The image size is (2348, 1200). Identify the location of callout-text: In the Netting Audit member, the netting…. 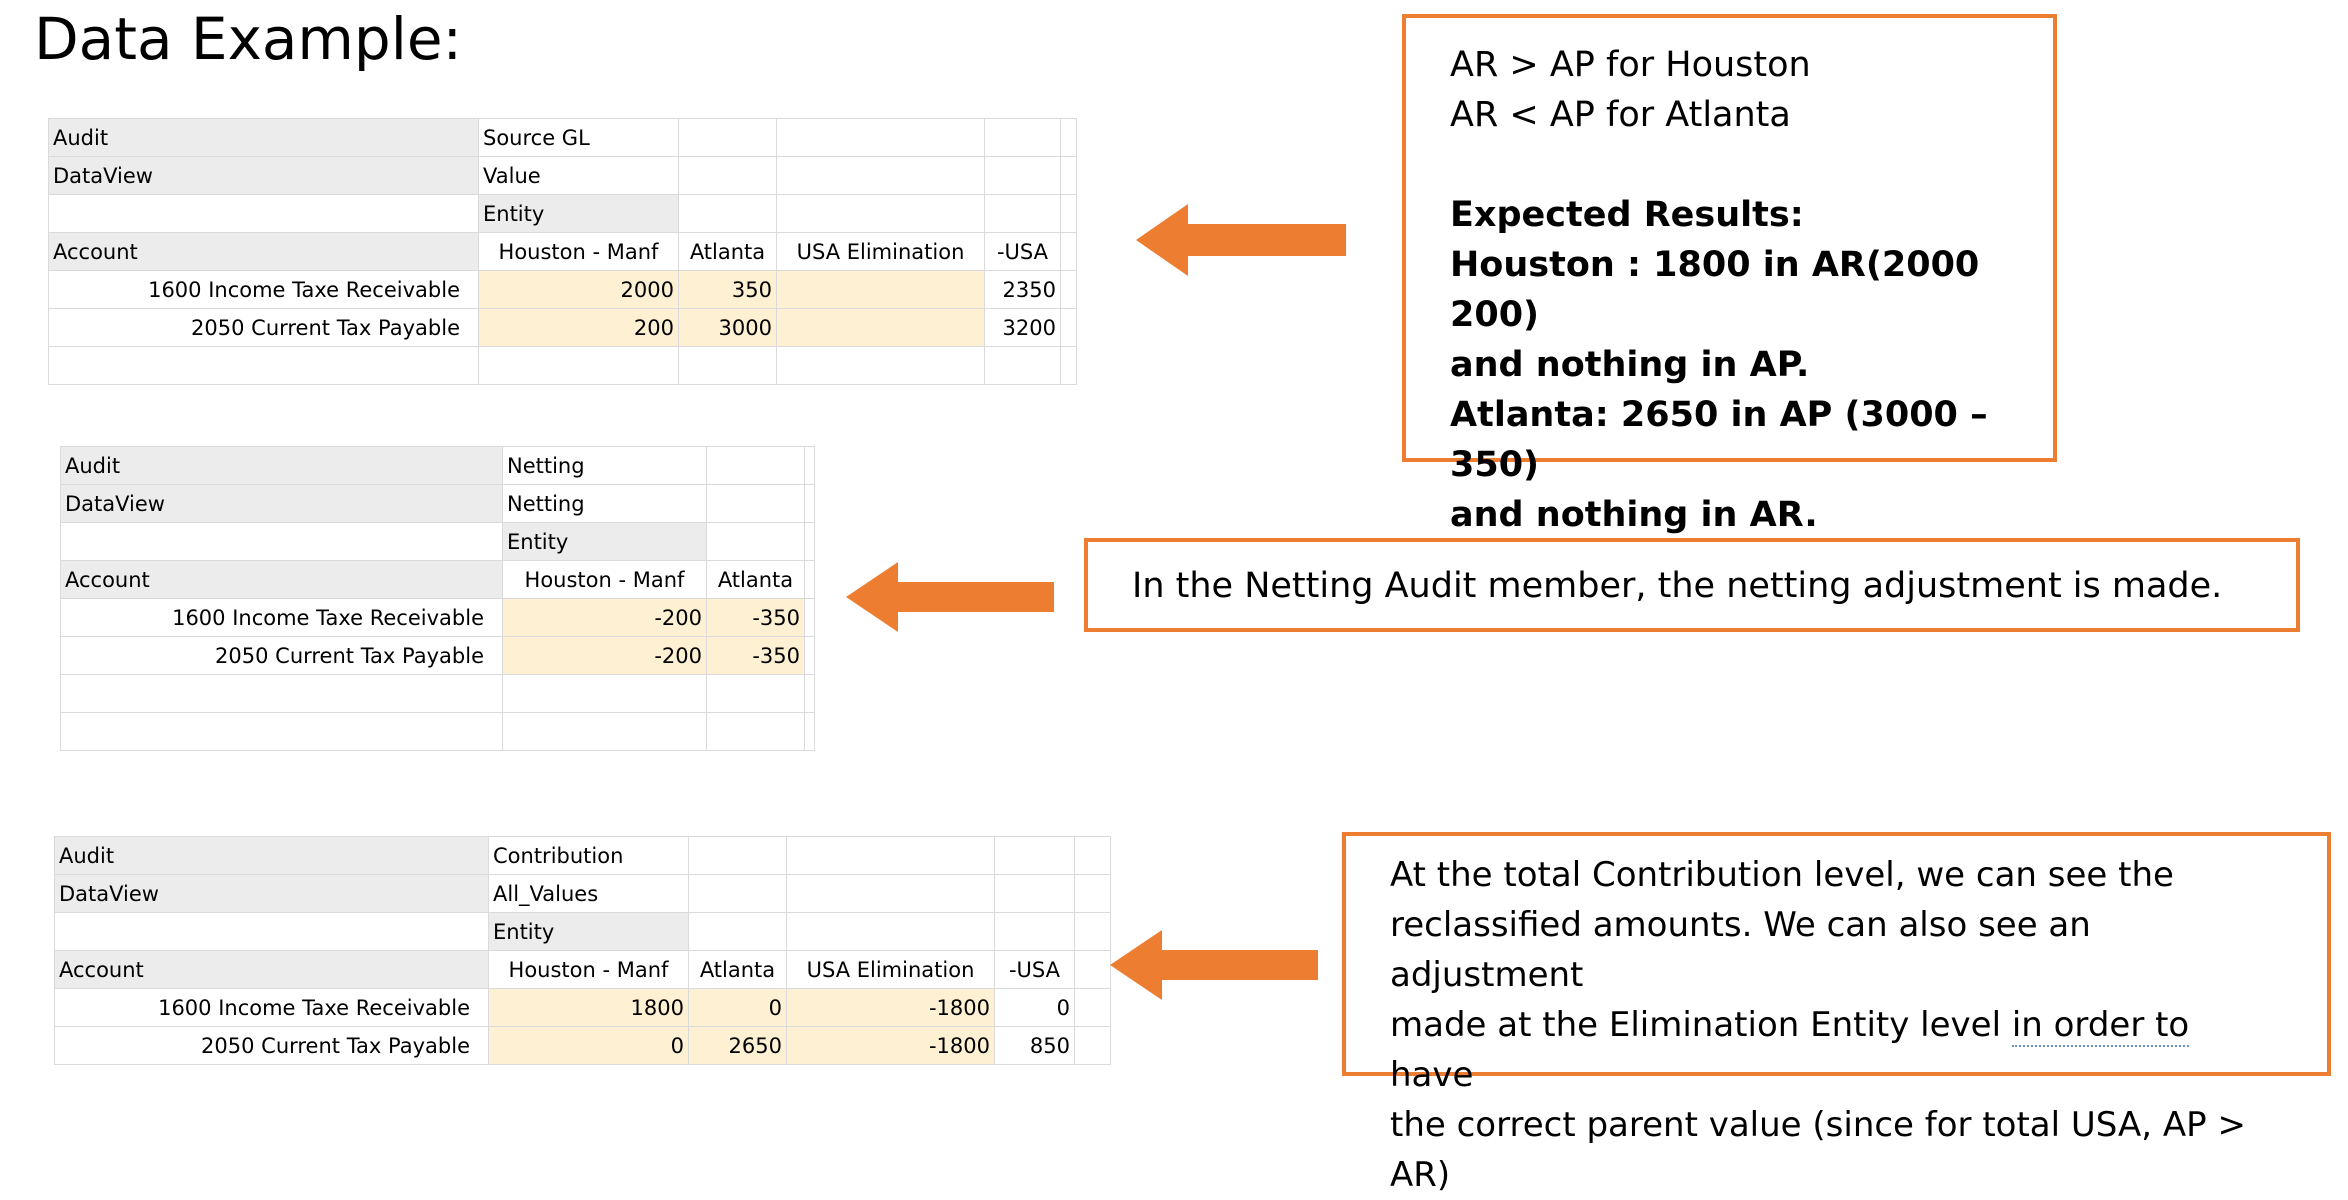
(1677, 586).